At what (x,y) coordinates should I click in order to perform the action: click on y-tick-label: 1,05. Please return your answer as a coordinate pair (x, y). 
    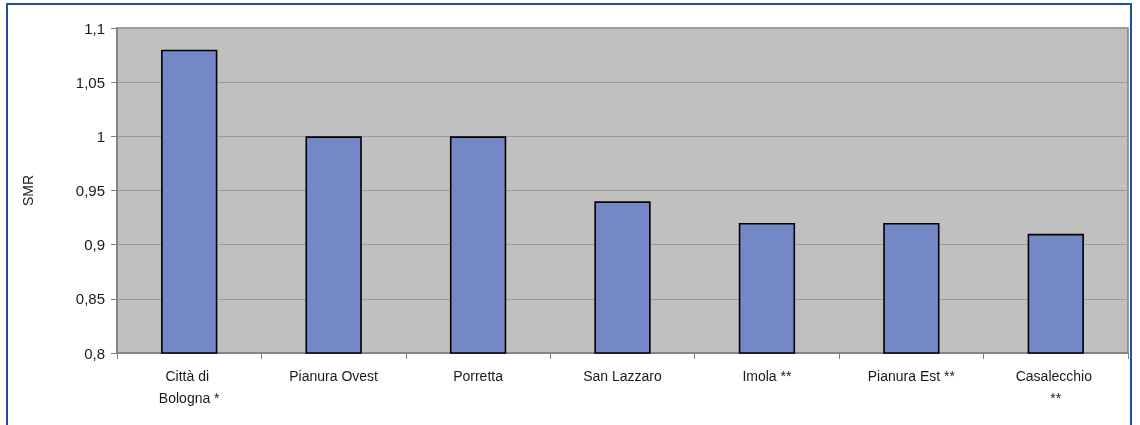
    Looking at the image, I should click on (90, 82).